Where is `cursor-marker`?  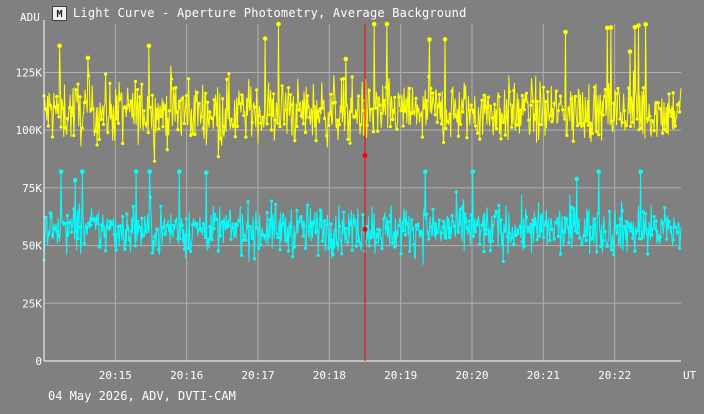 cursor-marker is located at coordinates (365, 229).